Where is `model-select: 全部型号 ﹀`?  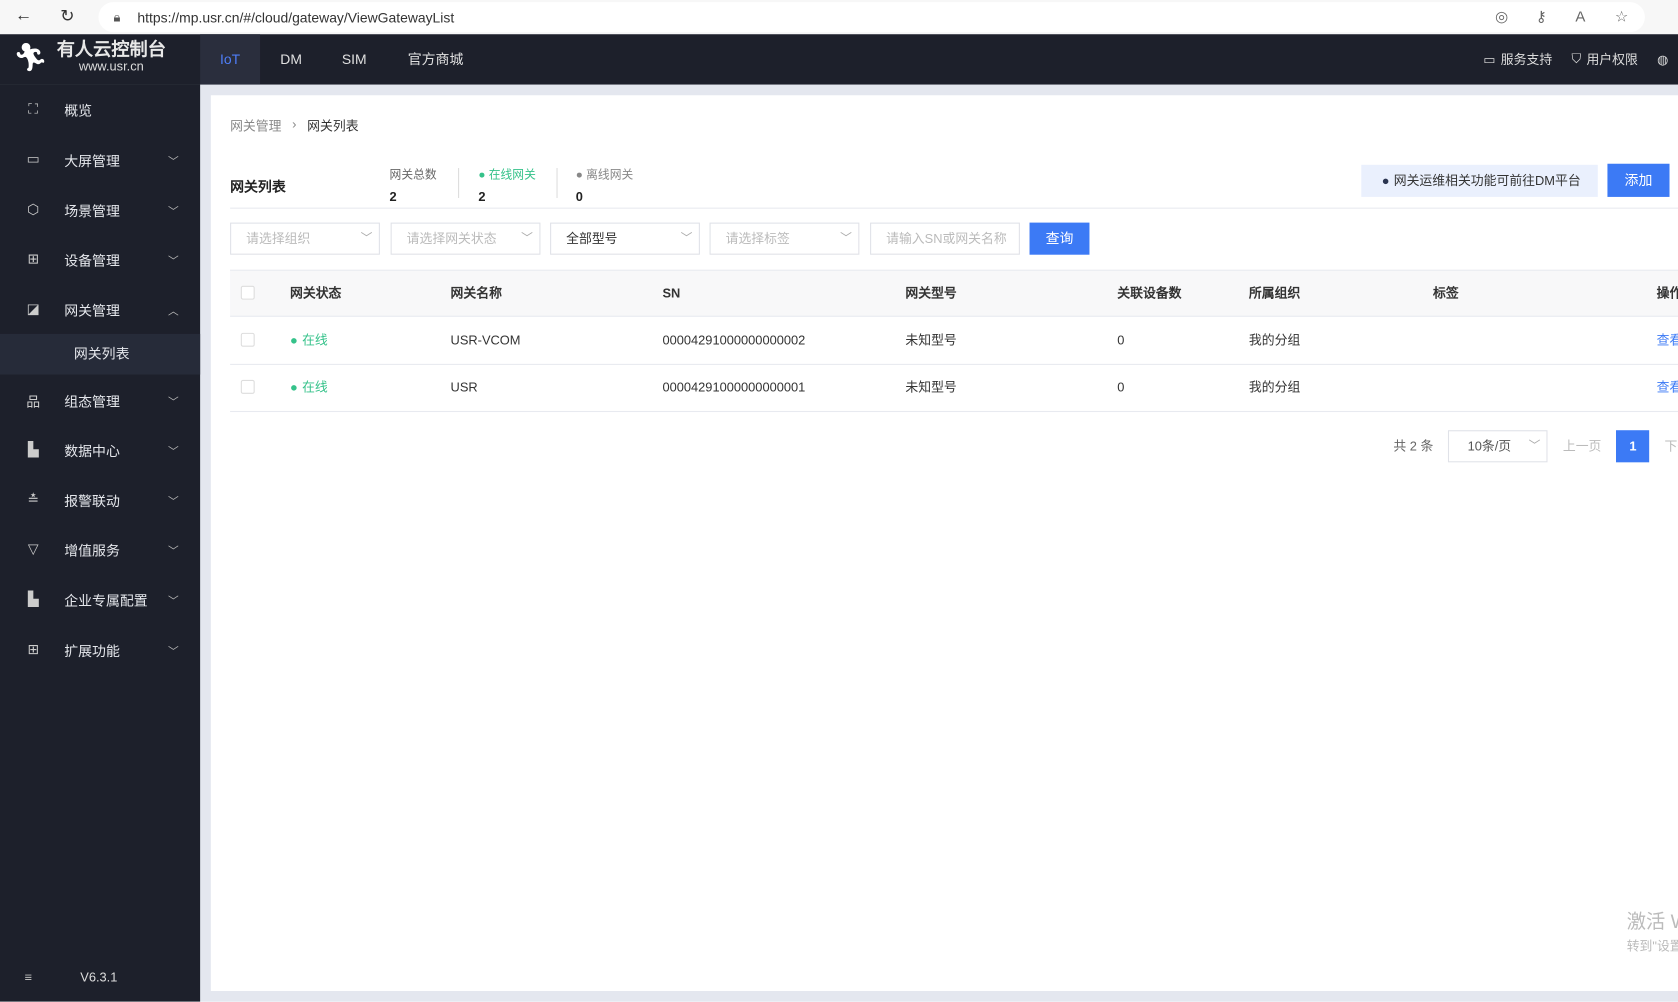
model-select: 全部型号 ﹀ is located at coordinates (625, 238).